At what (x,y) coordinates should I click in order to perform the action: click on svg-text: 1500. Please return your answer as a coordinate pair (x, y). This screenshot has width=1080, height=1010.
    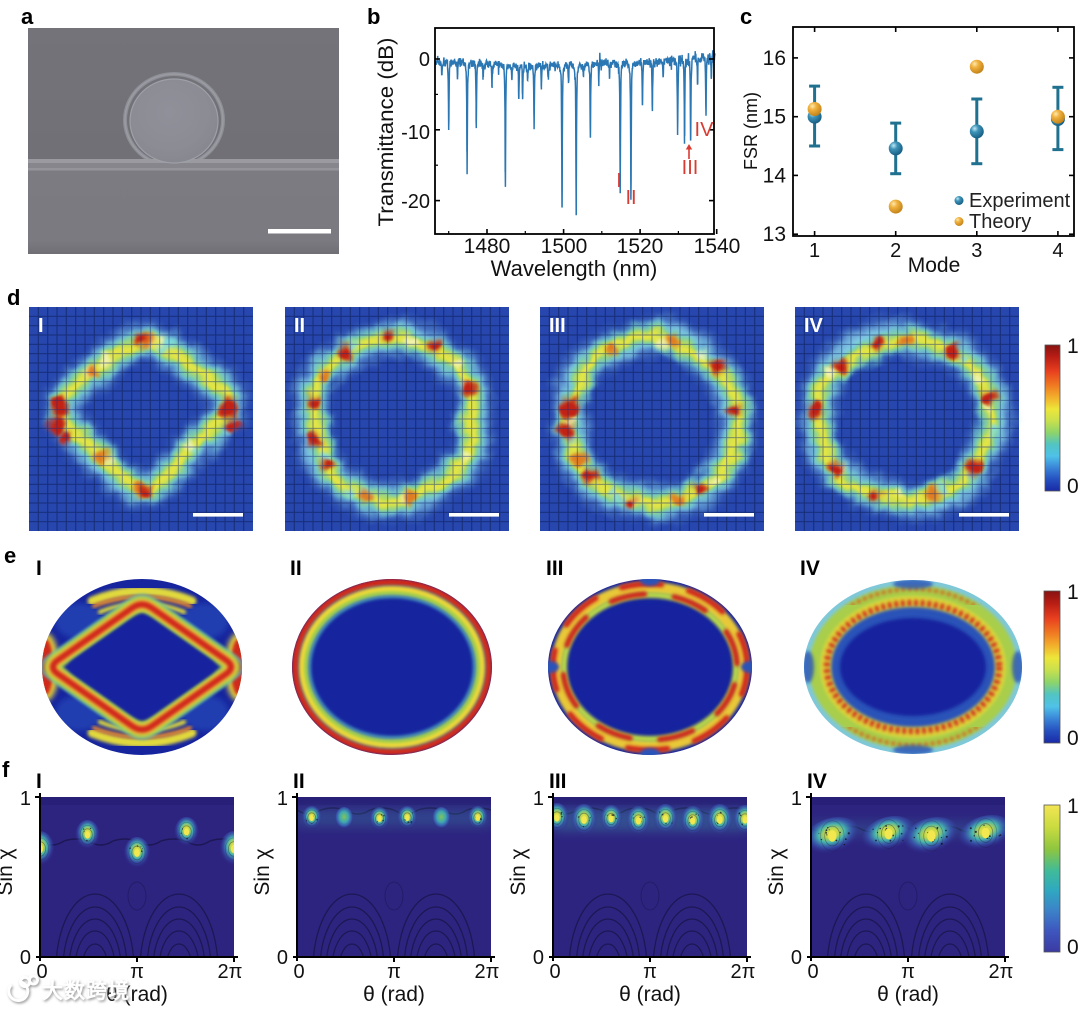
    Looking at the image, I should click on (564, 246).